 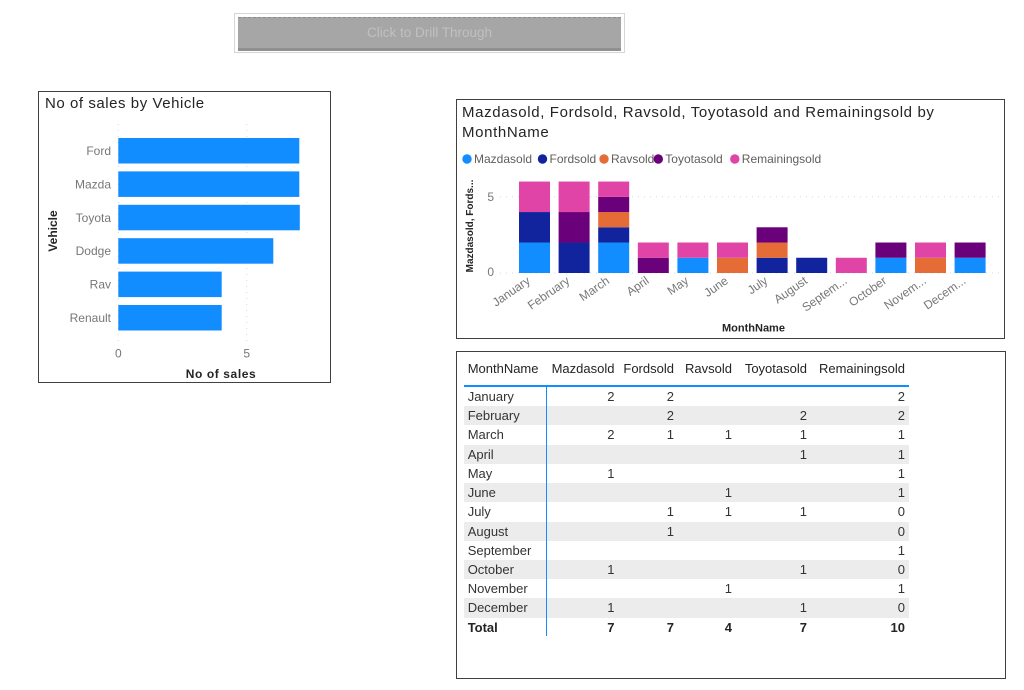 I want to click on svg-text: Toyota, so click(x=94, y=218).